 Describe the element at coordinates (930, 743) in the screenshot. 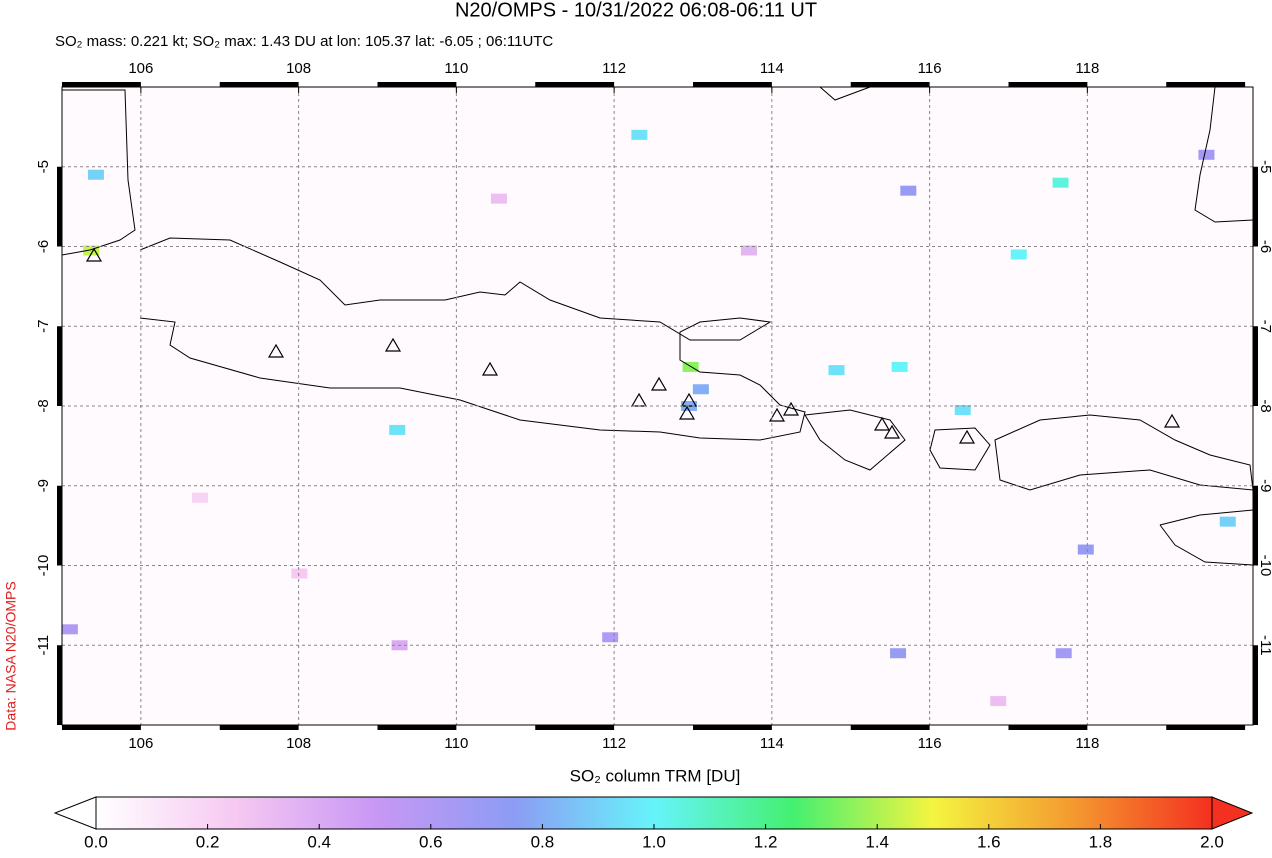

I see `x-tick-label-bottom: 116` at that location.